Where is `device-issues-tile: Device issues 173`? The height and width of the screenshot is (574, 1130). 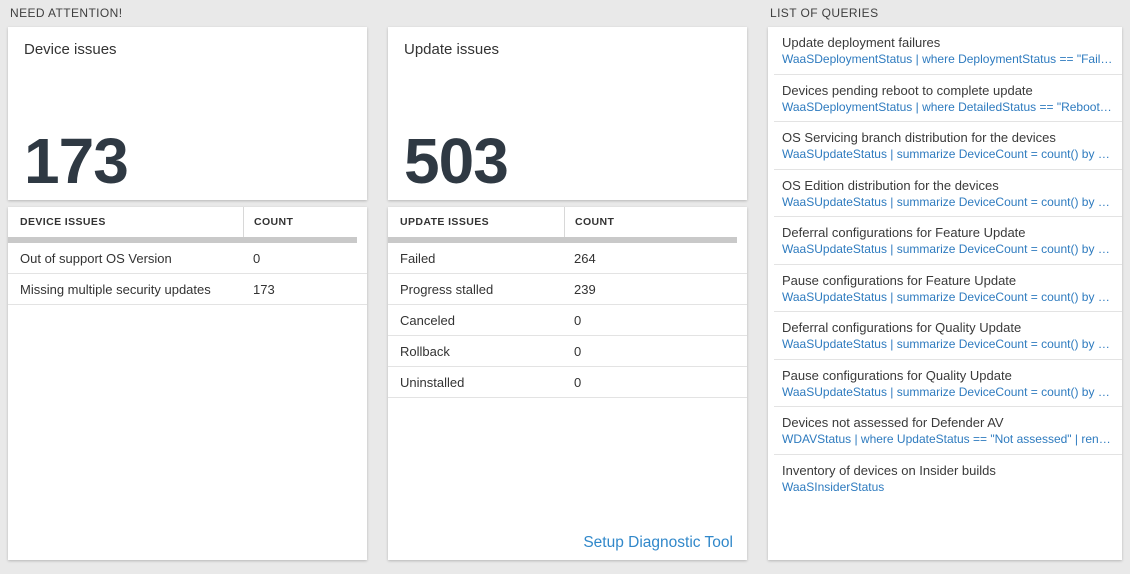 device-issues-tile: Device issues 173 is located at coordinates (187, 113).